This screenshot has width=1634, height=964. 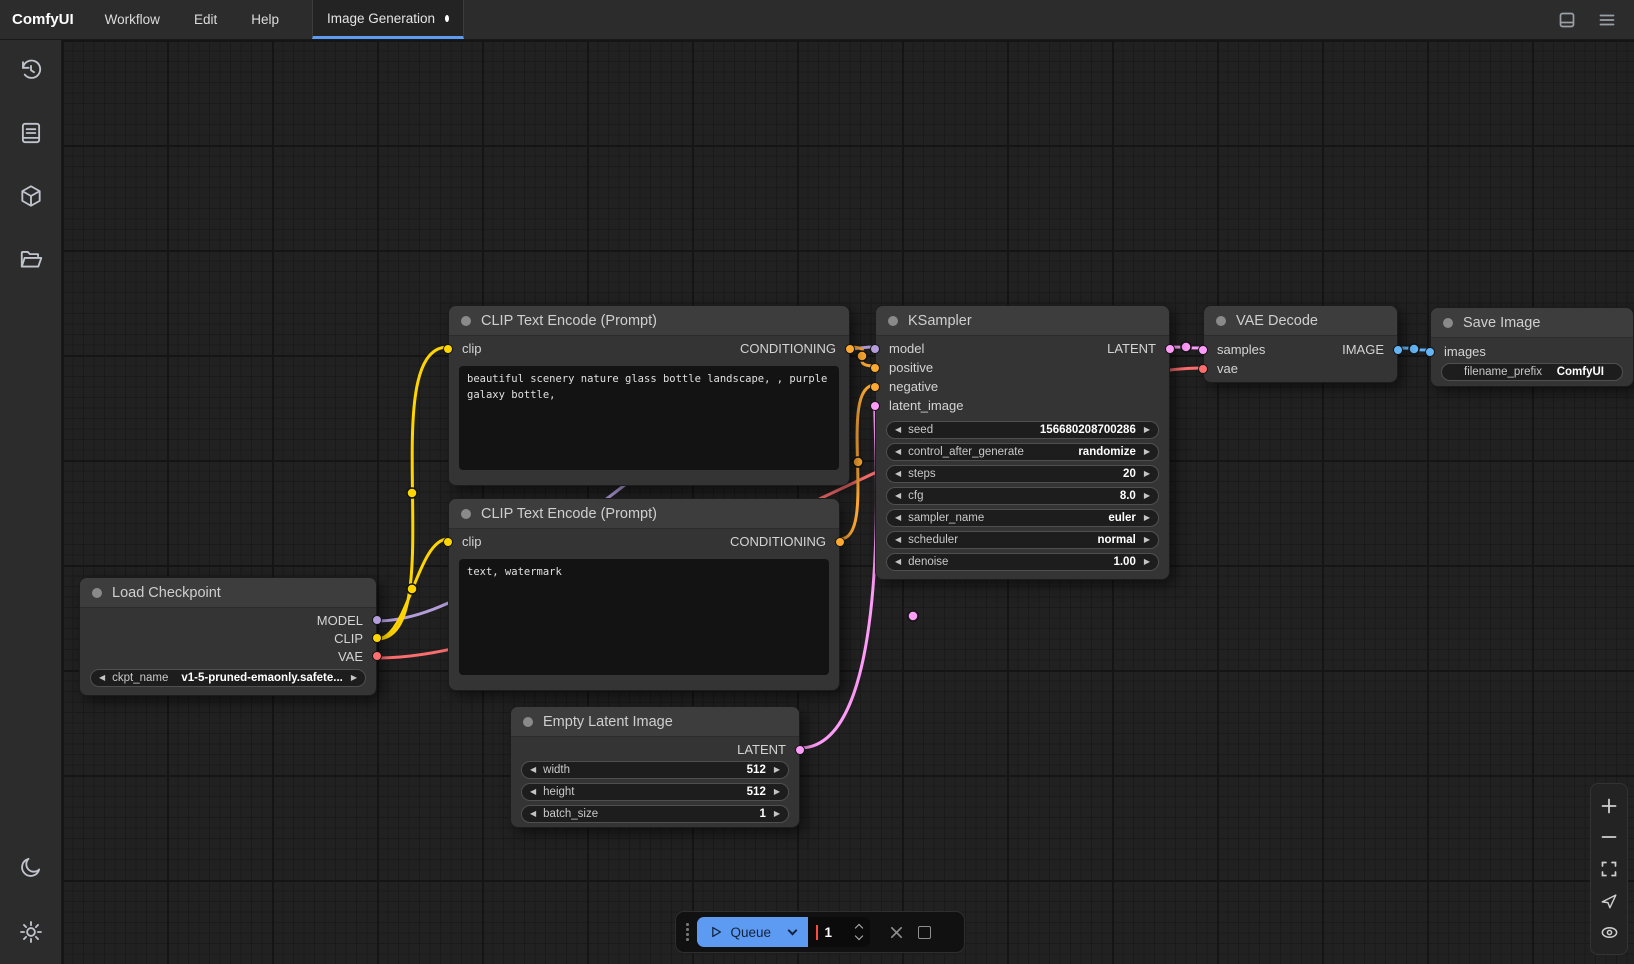 What do you see at coordinates (875, 348) in the screenshot?
I see `input-slot-dot-model` at bounding box center [875, 348].